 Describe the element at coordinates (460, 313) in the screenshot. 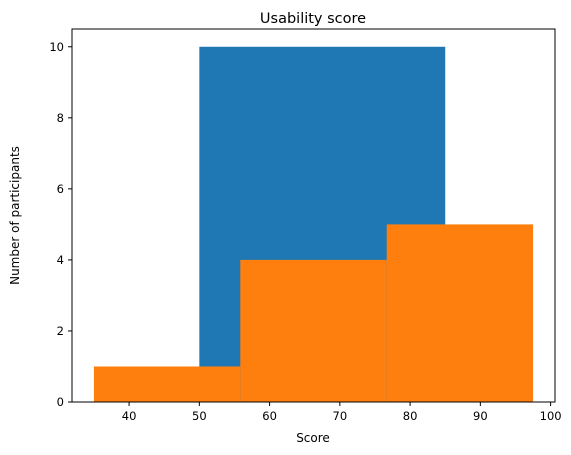

I see `histogram-bar-series2-bin3` at that location.